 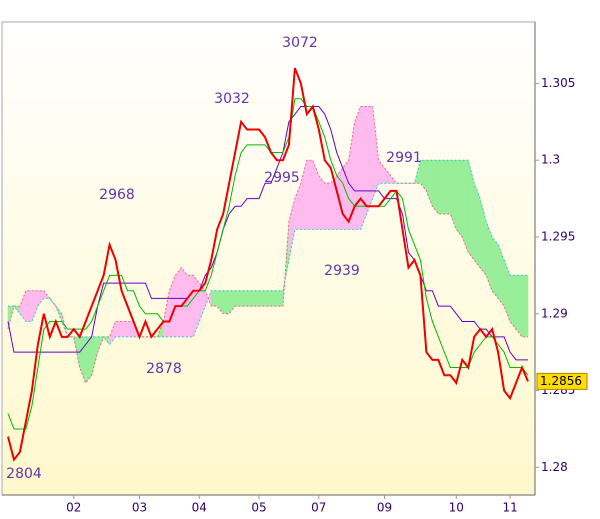 I want to click on annotation: 2995, so click(x=282, y=178).